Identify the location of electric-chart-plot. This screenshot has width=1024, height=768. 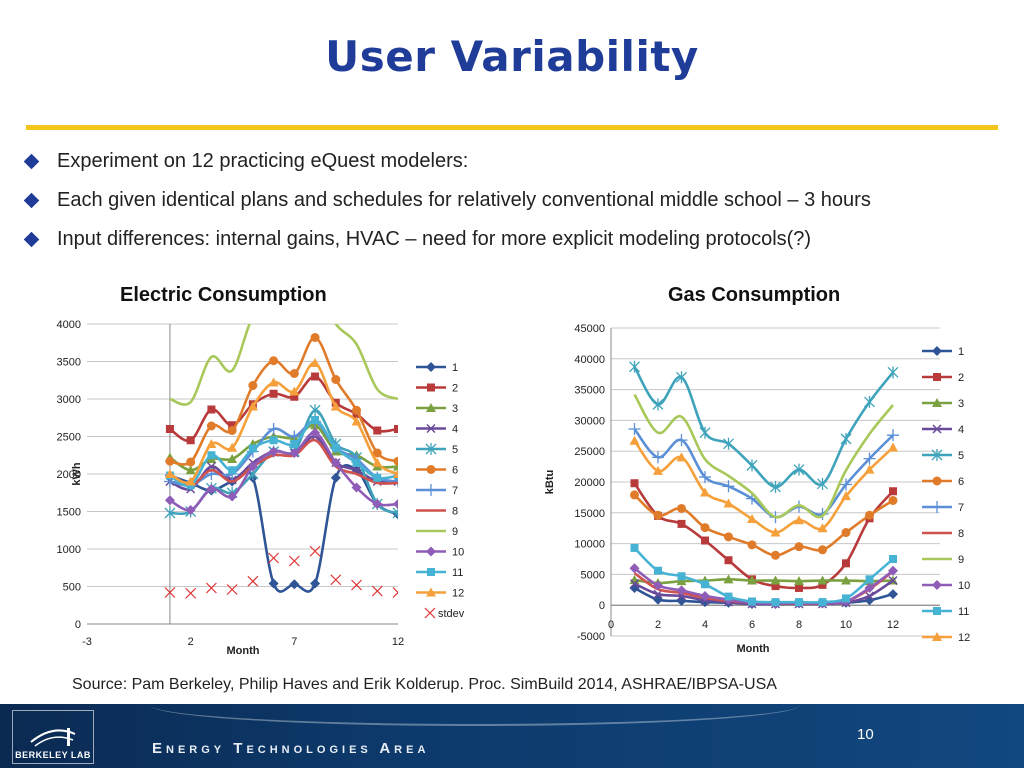
(280, 461).